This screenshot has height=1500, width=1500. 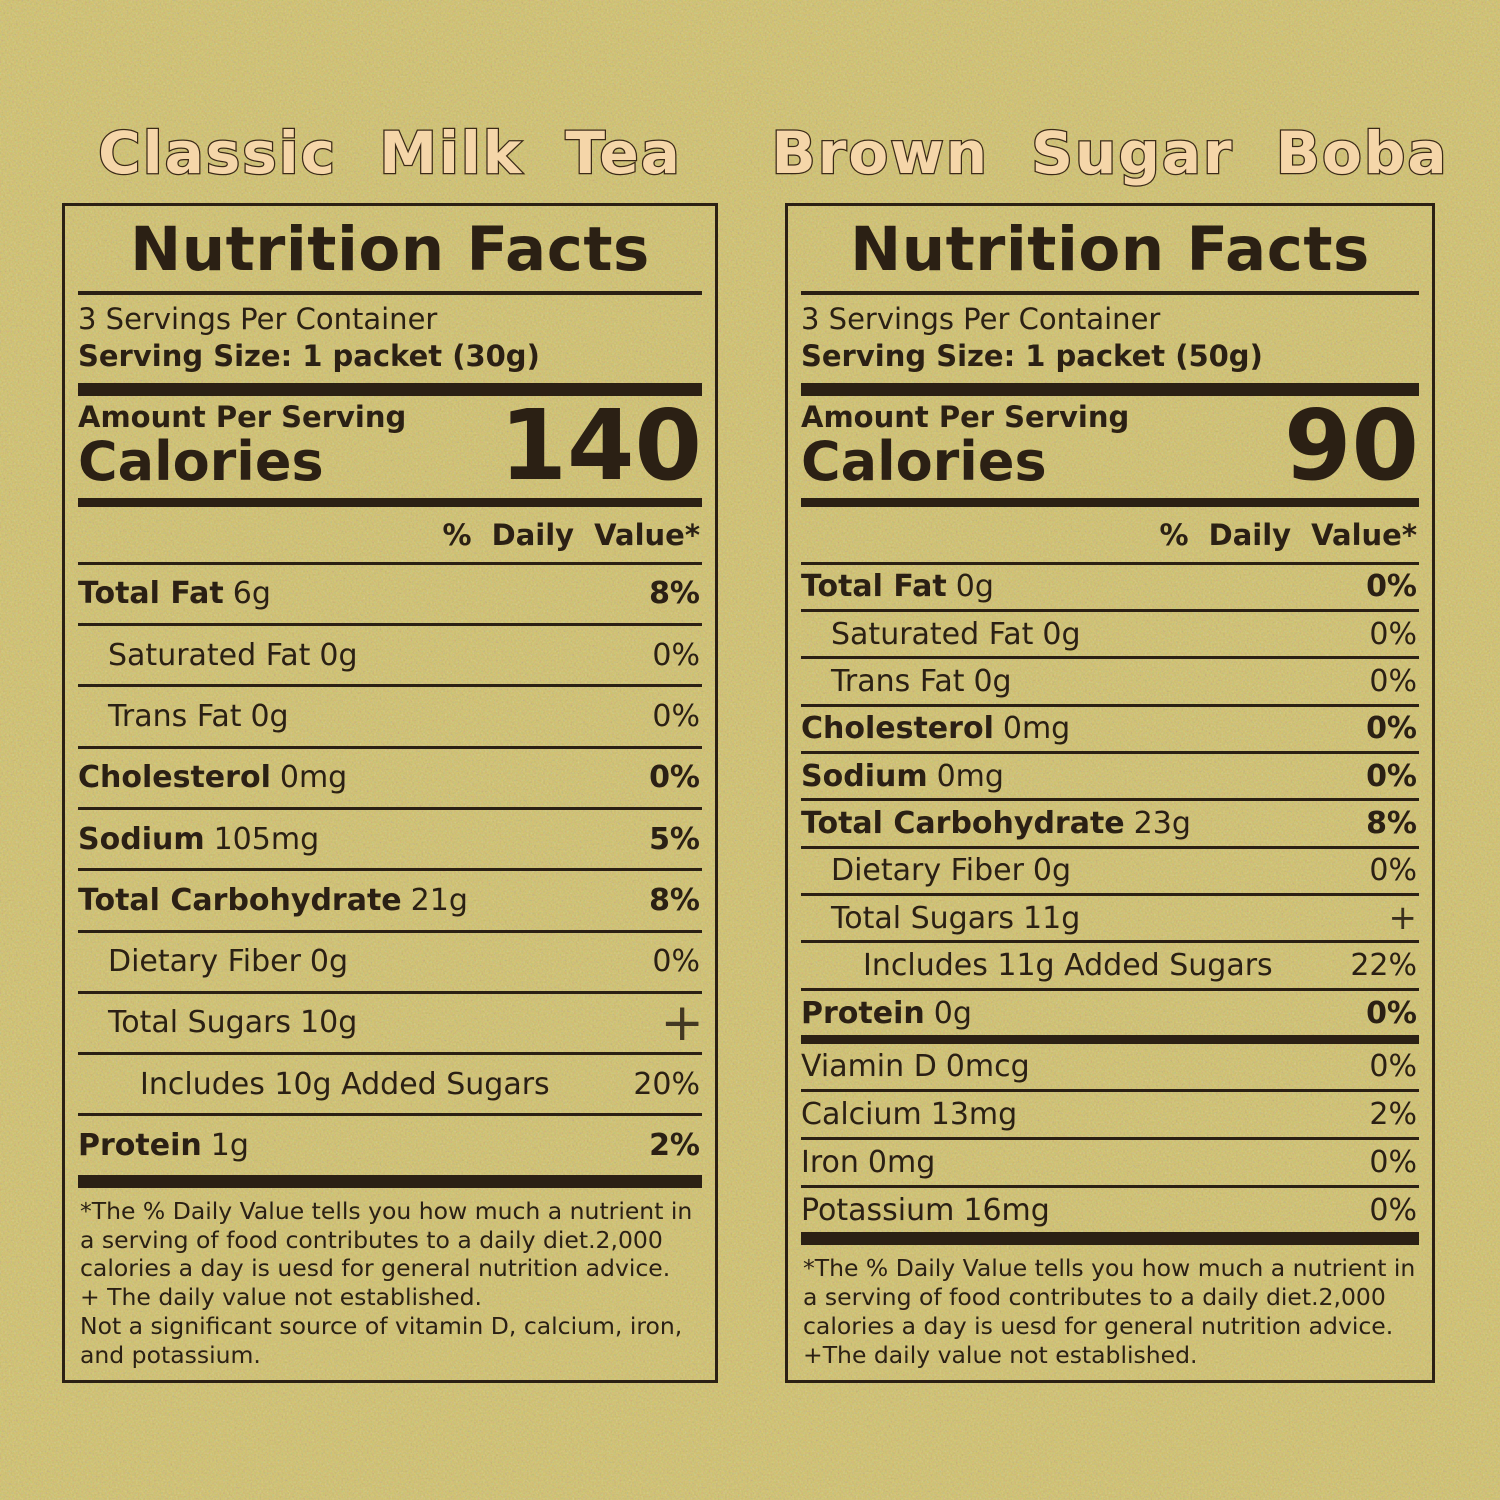 I want to click on nutrient-row-total-sugars: Total Sugars 11g +, so click(x=1110, y=916).